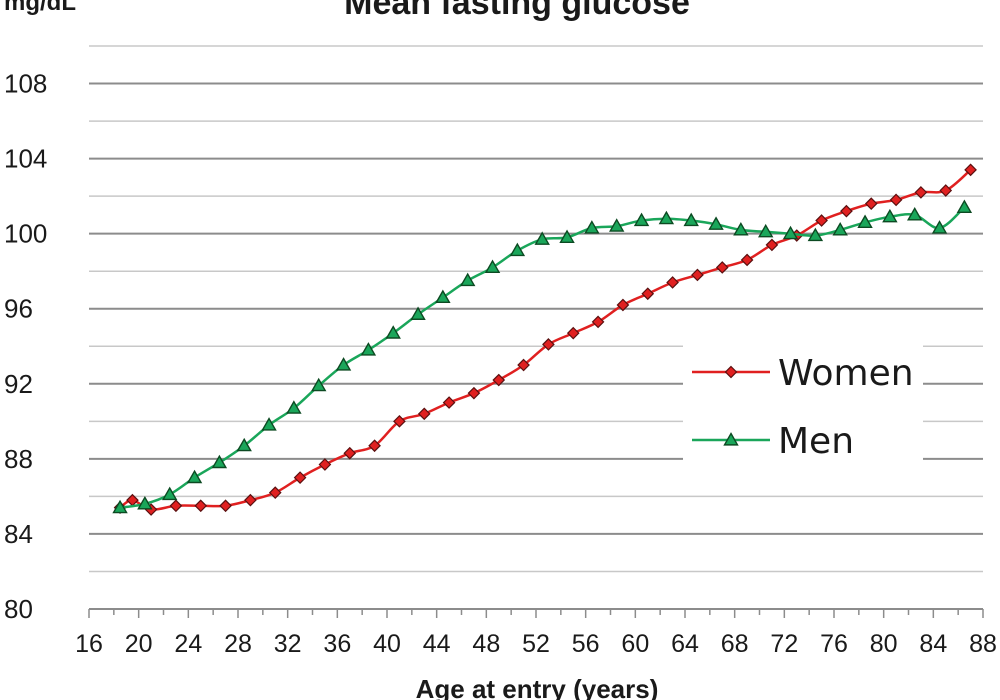  What do you see at coordinates (89, 644) in the screenshot?
I see `x-tick-label: 16` at bounding box center [89, 644].